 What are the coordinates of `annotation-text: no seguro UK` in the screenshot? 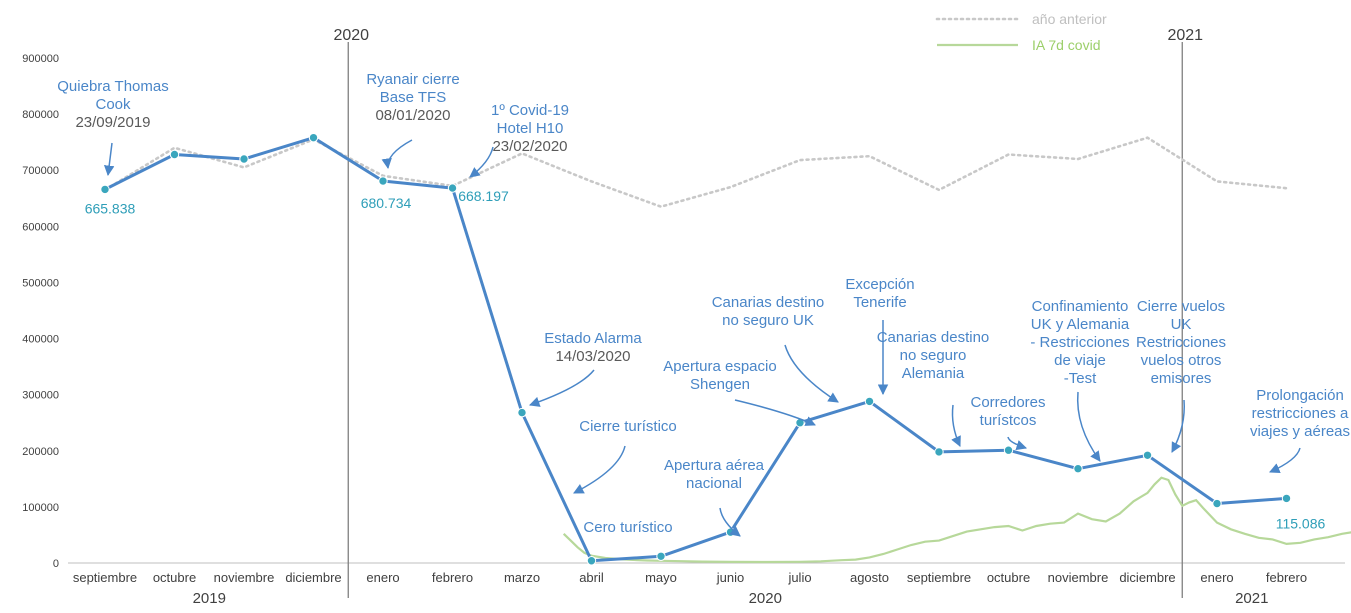 It's located at (768, 320).